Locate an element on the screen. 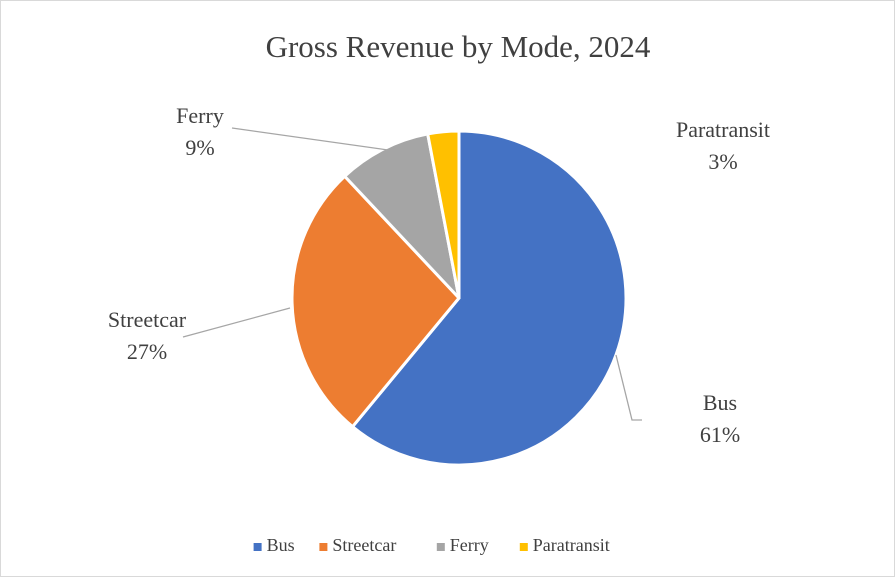 The image size is (896, 578). data-label-name: Ferry is located at coordinates (200, 115).